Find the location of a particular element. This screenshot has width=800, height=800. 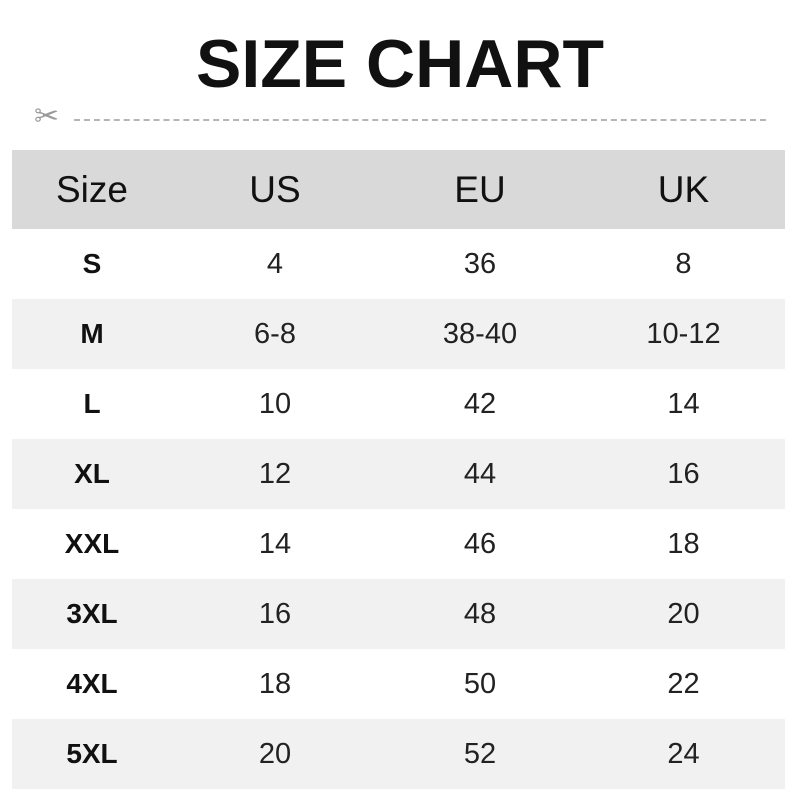

table-row: L 10 42 14 is located at coordinates (398, 404).